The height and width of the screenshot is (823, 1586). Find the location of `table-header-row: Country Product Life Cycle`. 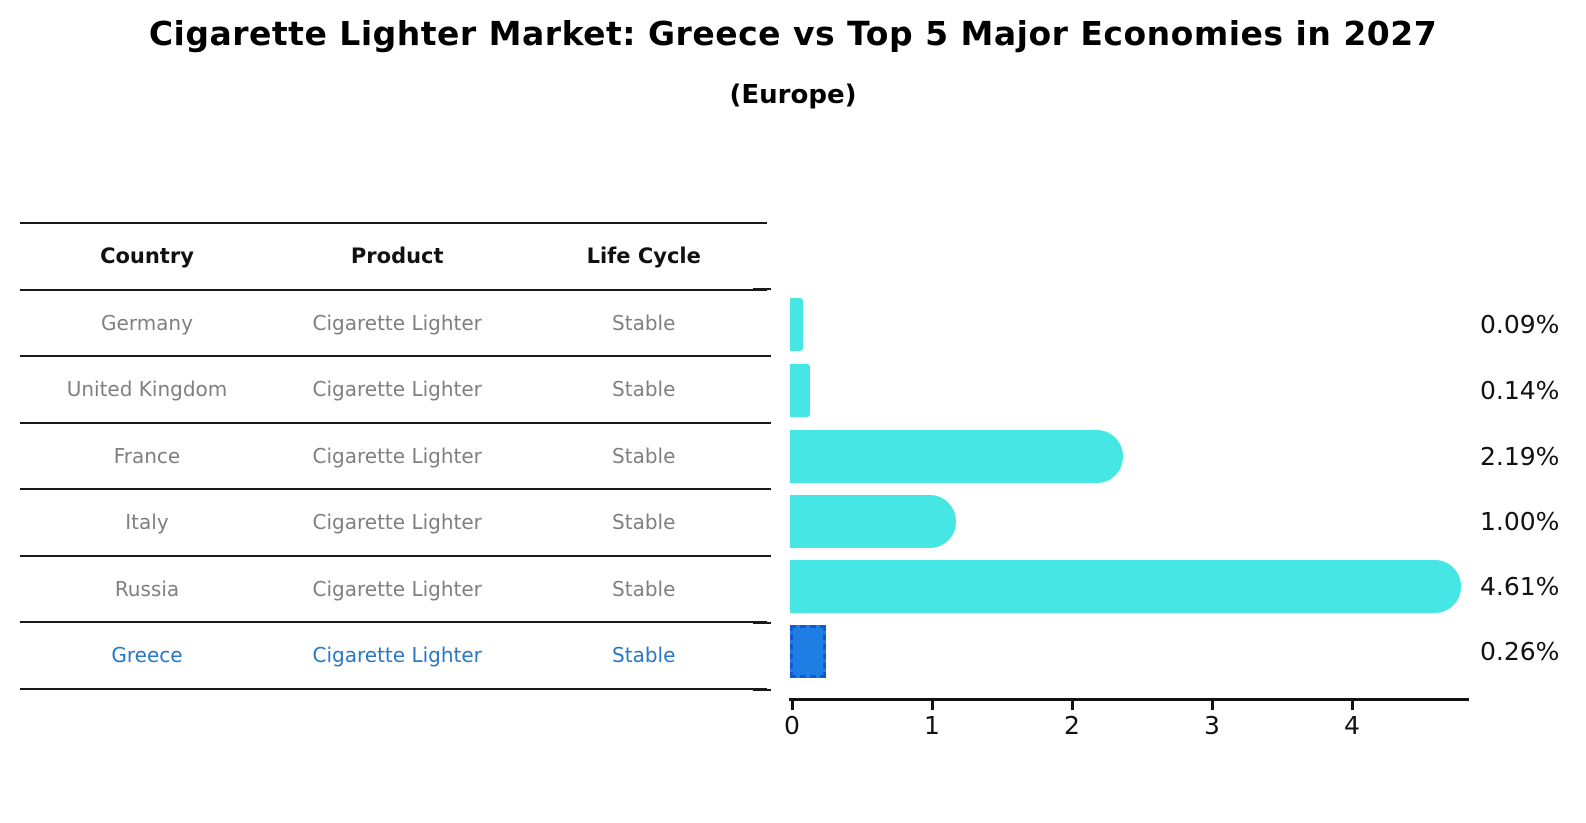

table-header-row: Country Product Life Cycle is located at coordinates (393, 257).